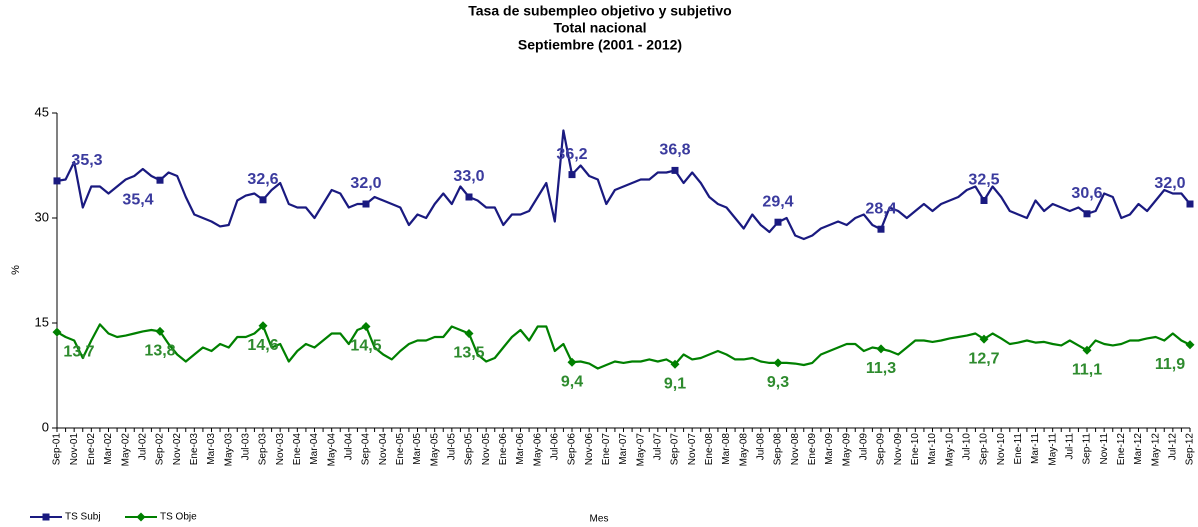 The height and width of the screenshot is (527, 1198). I want to click on x-tick-label: Mar-03, so click(211, 449).